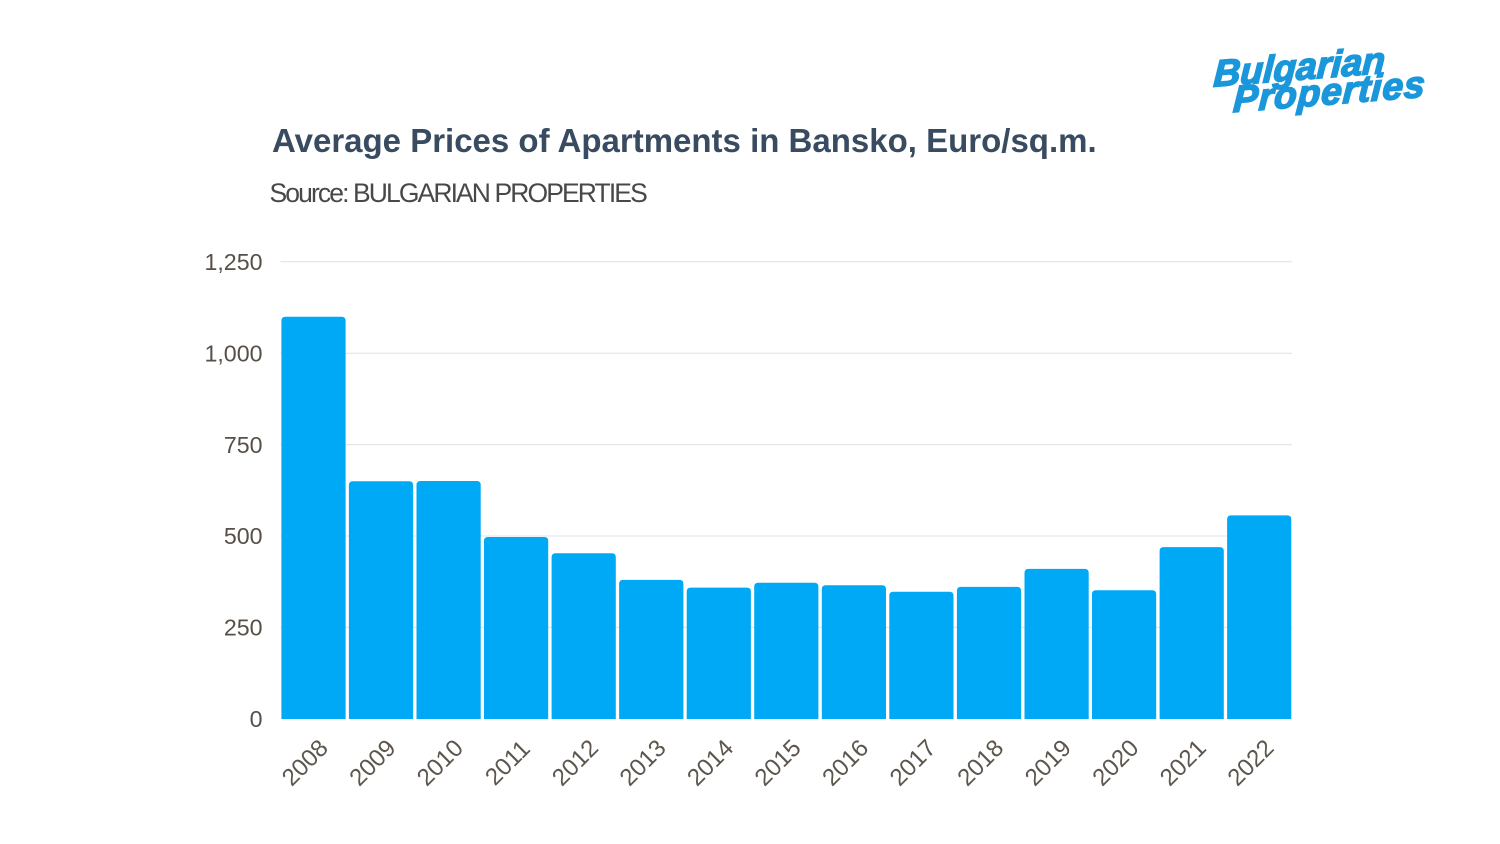 The height and width of the screenshot is (844, 1500). I want to click on svg-text: 2022, so click(1251, 763).